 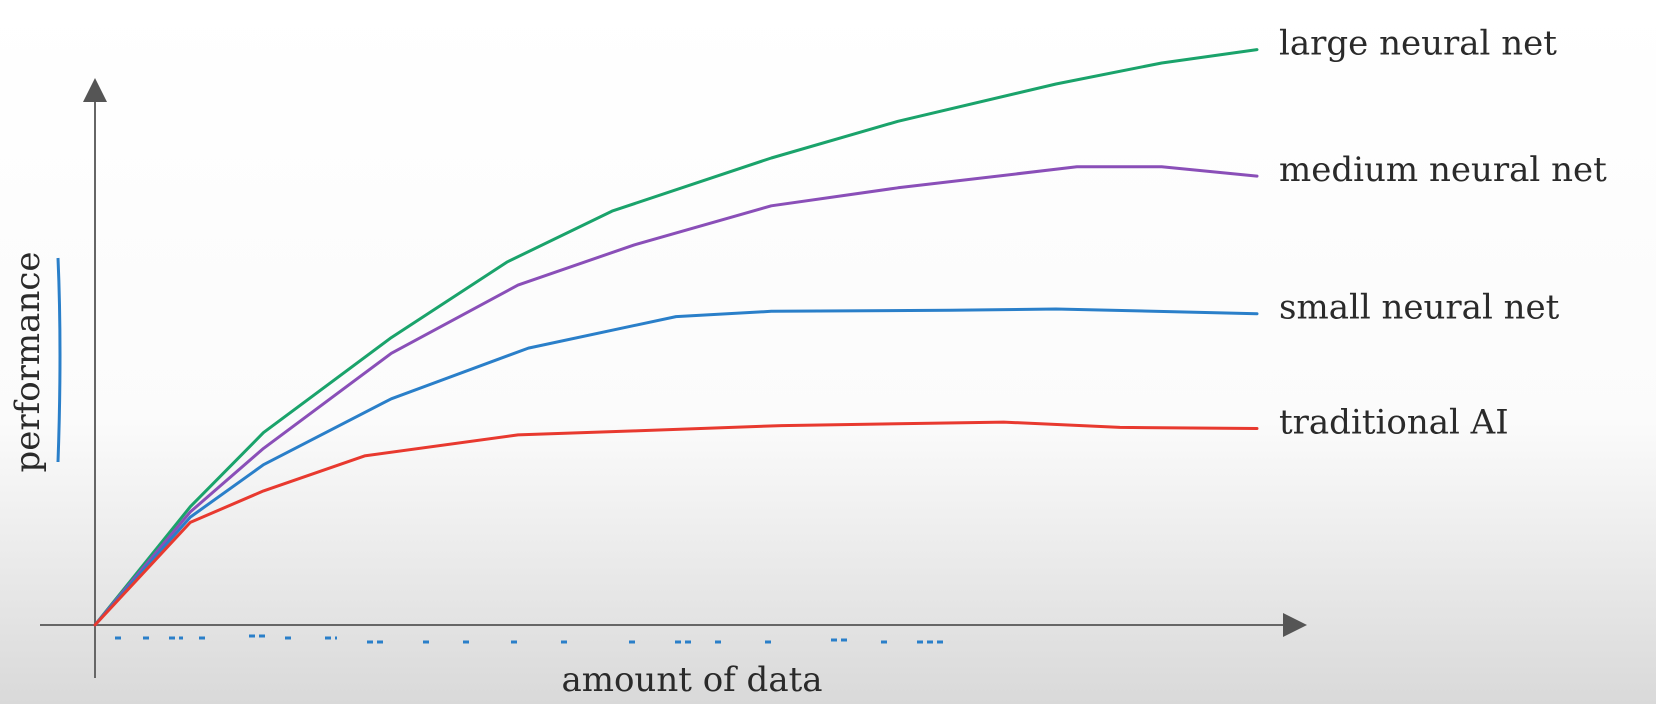 What do you see at coordinates (1418, 44) in the screenshot?
I see `line-label: large neural net` at bounding box center [1418, 44].